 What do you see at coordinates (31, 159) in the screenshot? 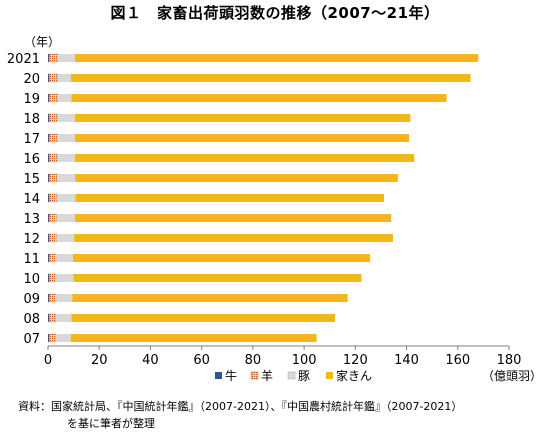
I see `y-tick-label: 16` at bounding box center [31, 159].